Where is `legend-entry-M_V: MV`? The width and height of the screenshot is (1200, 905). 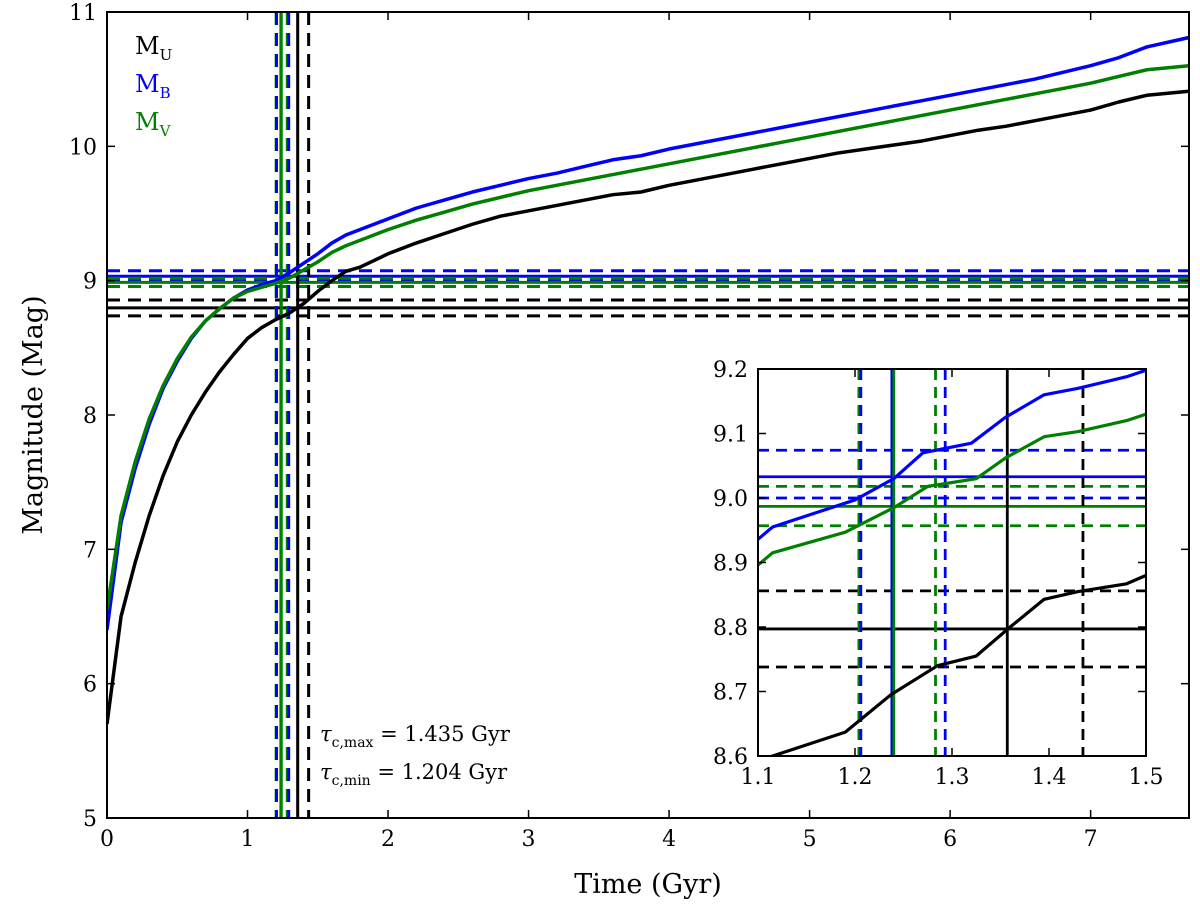 legend-entry-M_V: MV is located at coordinates (153, 124).